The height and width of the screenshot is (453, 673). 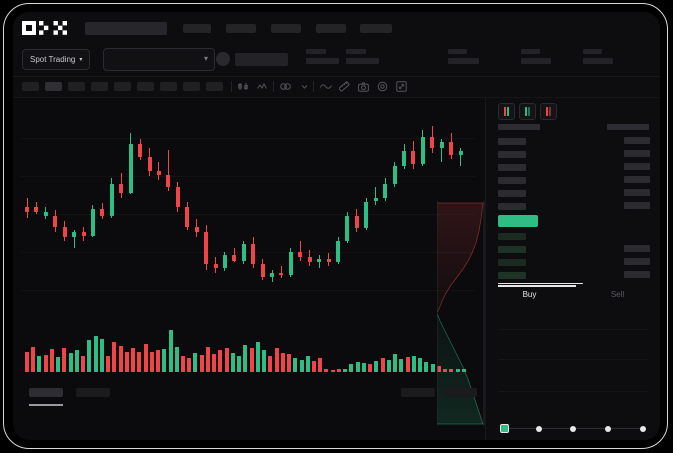 I want to click on settings-gear-icon, so click(x=382, y=86).